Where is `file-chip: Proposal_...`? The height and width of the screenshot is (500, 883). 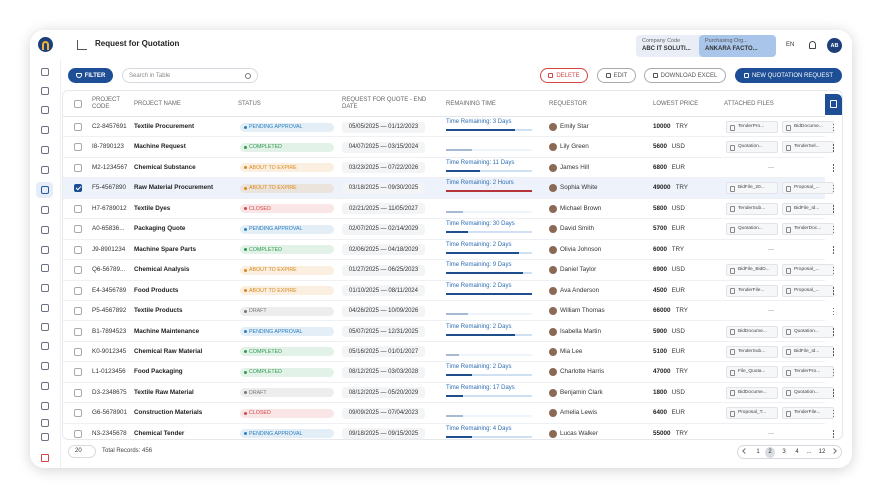 file-chip: Proposal_... is located at coordinates (808, 270).